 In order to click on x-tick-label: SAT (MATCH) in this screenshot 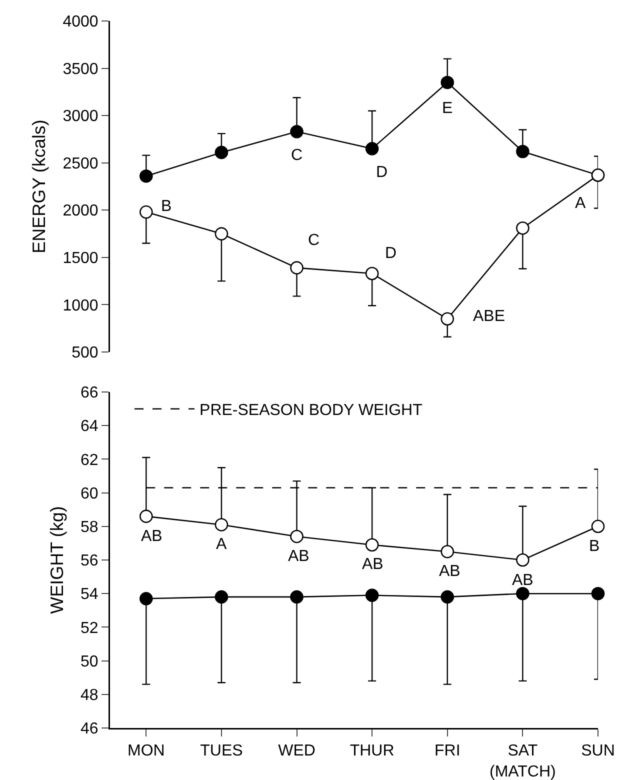, I will do `click(523, 761)`.